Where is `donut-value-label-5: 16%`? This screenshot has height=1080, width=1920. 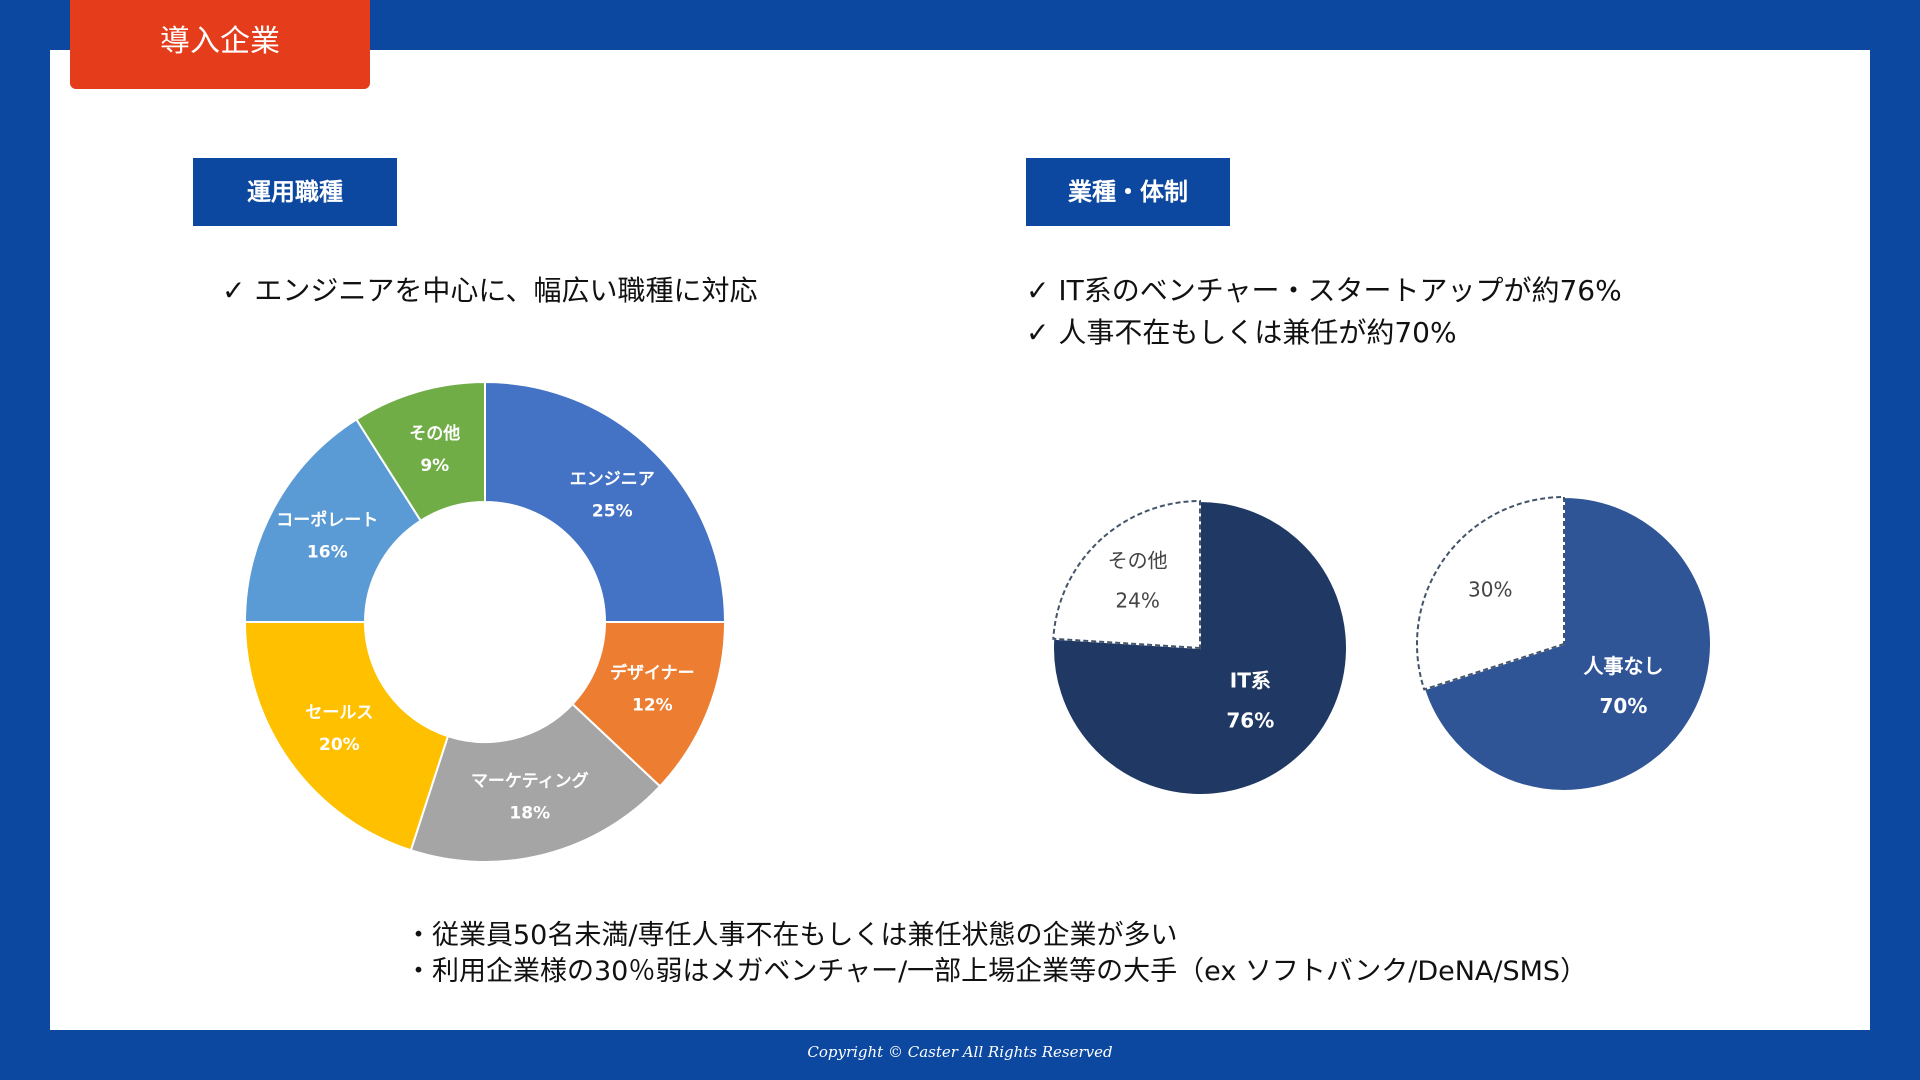 donut-value-label-5: 16% is located at coordinates (327, 552).